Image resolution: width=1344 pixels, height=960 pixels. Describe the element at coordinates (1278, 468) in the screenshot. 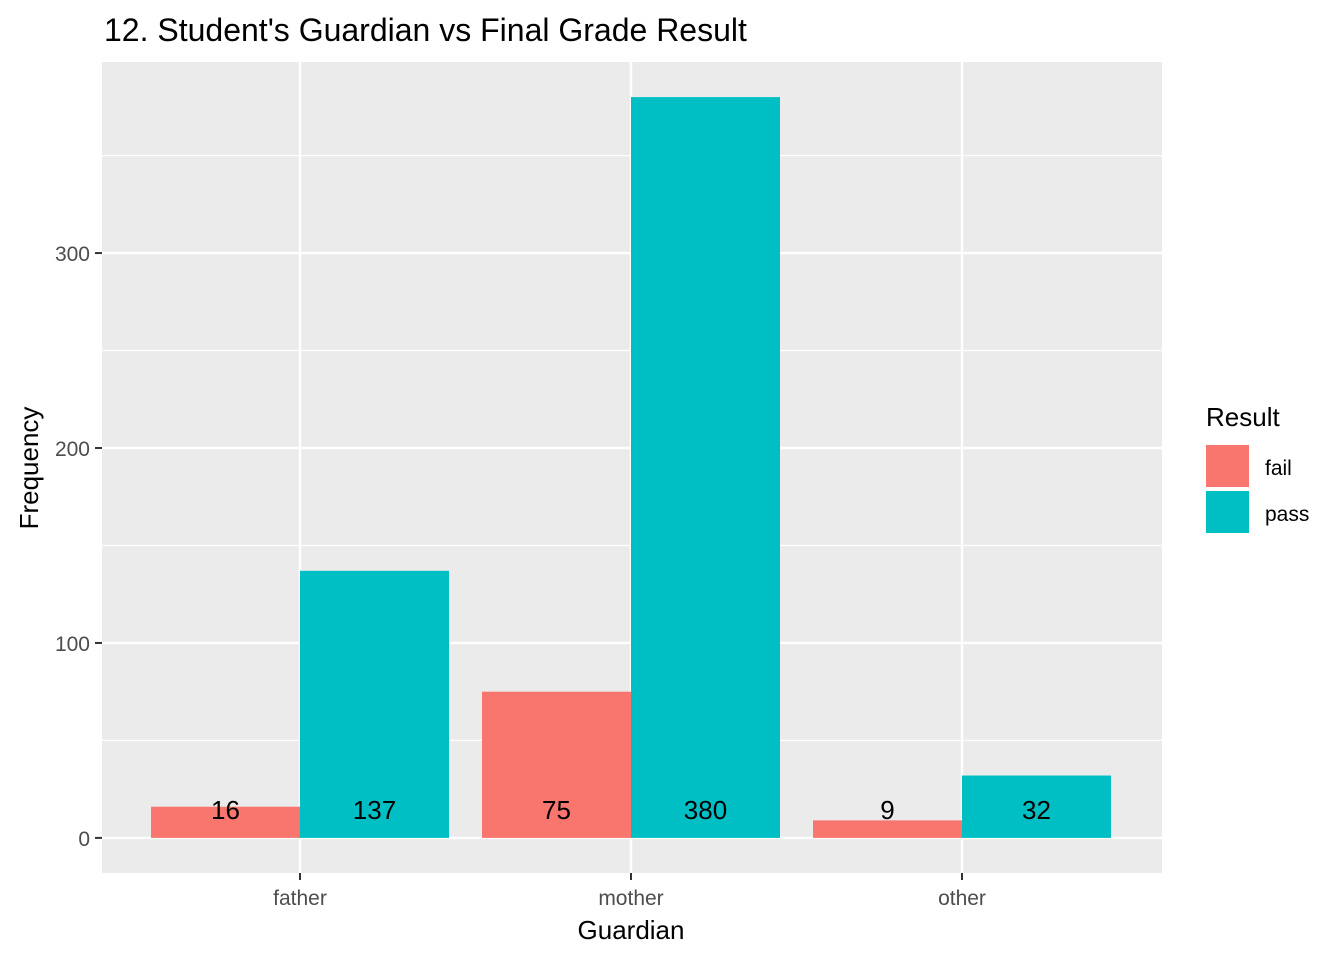

I see `legend-label-fail: fail` at that location.